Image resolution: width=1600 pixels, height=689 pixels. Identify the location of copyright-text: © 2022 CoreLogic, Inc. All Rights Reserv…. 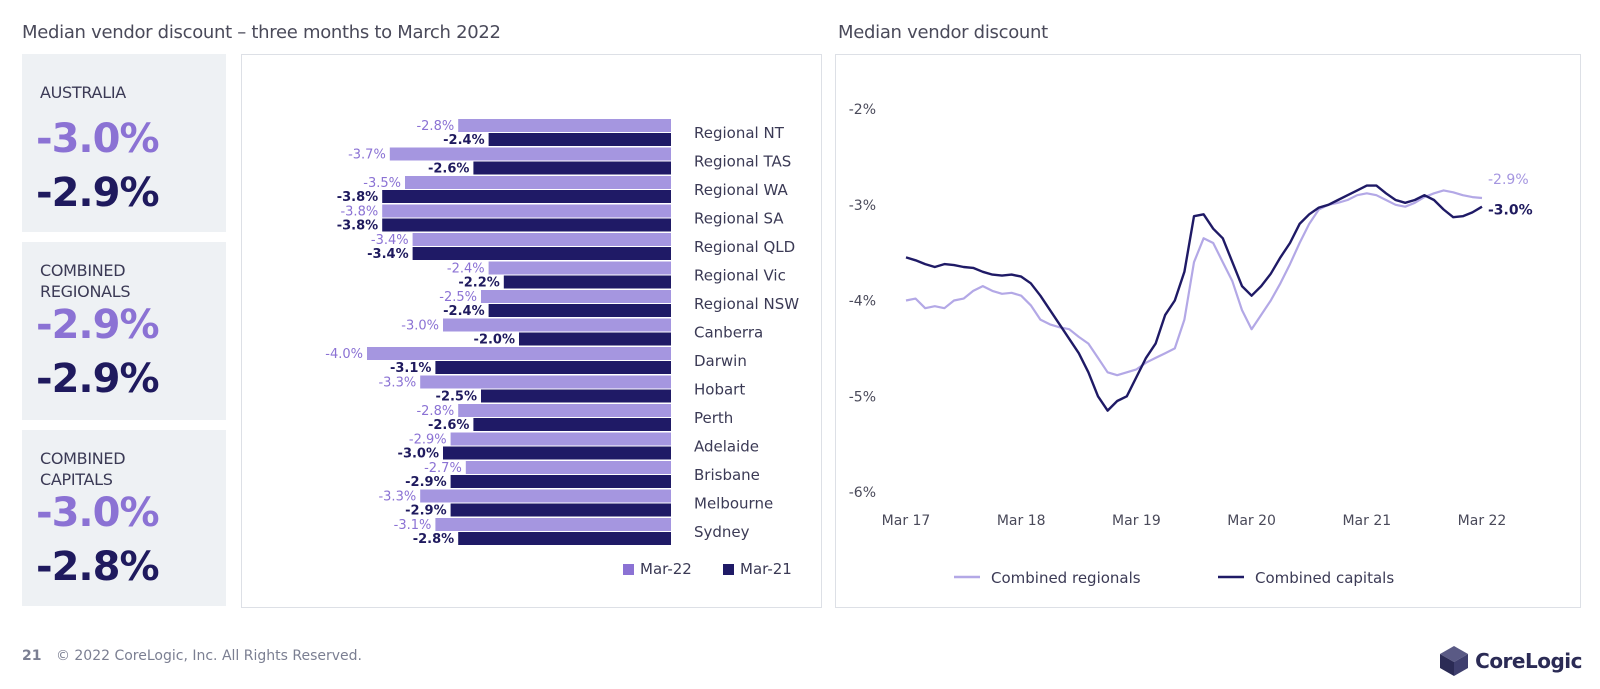
(208, 656).